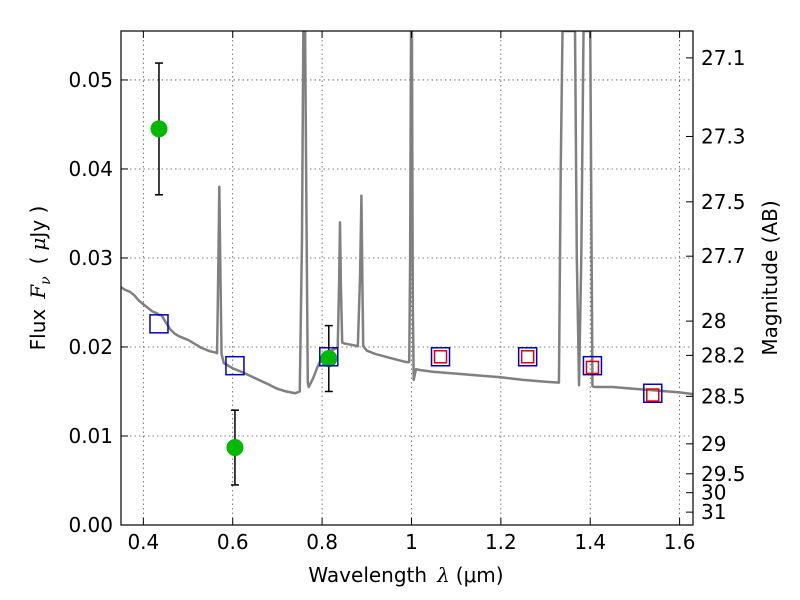 The height and width of the screenshot is (600, 800). Describe the element at coordinates (38, 261) in the screenshot. I see `y-axis-title-paren: (` at that location.